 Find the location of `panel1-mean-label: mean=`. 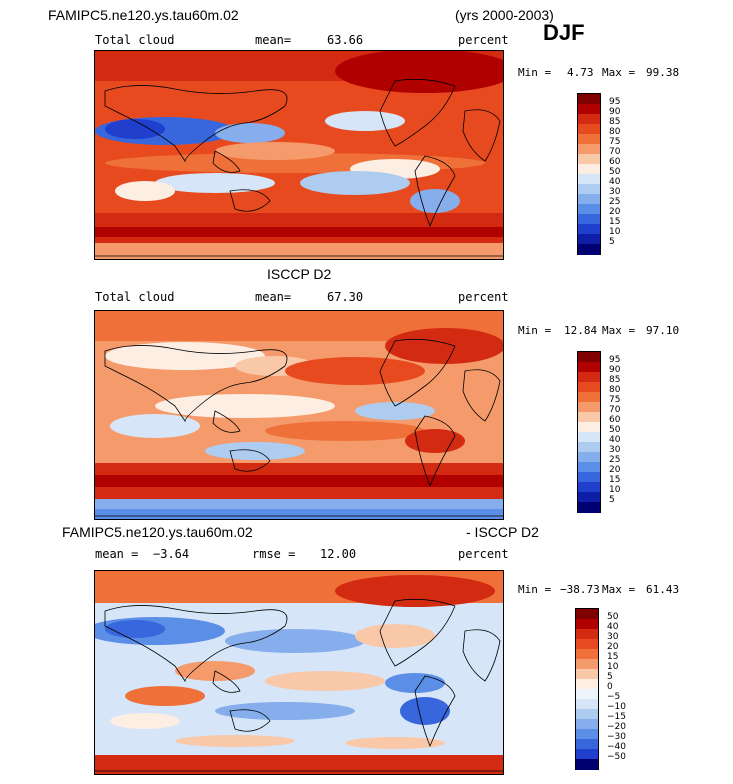

panel1-mean-label: mean= is located at coordinates (273, 40).